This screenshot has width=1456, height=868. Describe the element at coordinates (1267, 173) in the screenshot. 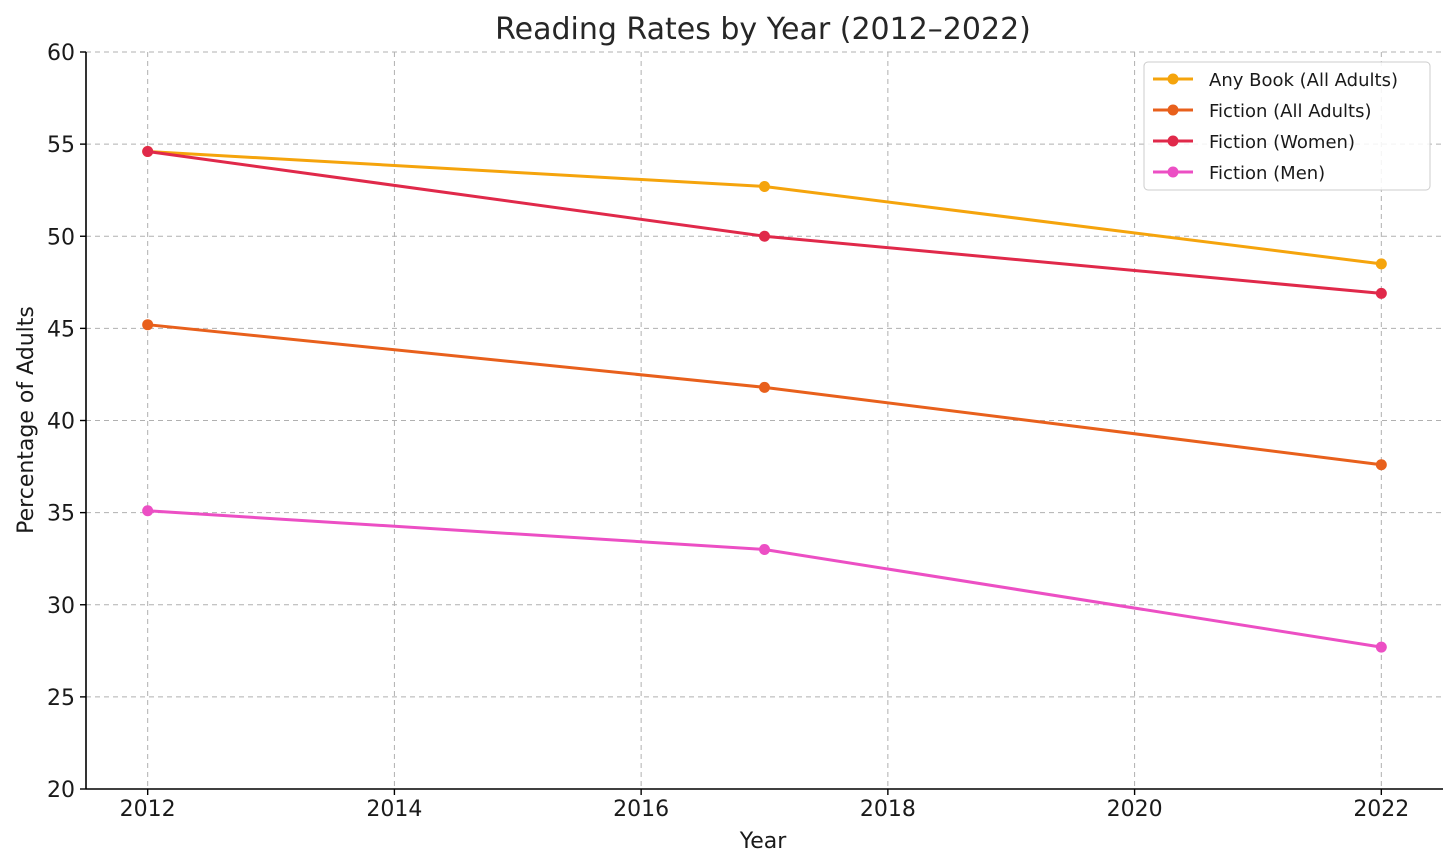

I see `legend-label: Fiction (Men)` at that location.